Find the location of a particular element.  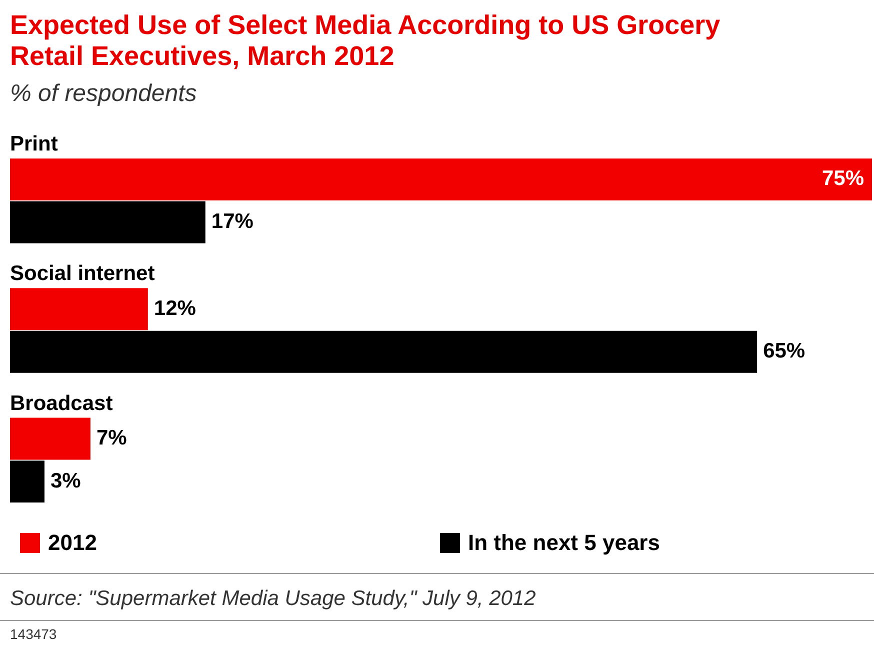

data-label: 7% is located at coordinates (112, 438).